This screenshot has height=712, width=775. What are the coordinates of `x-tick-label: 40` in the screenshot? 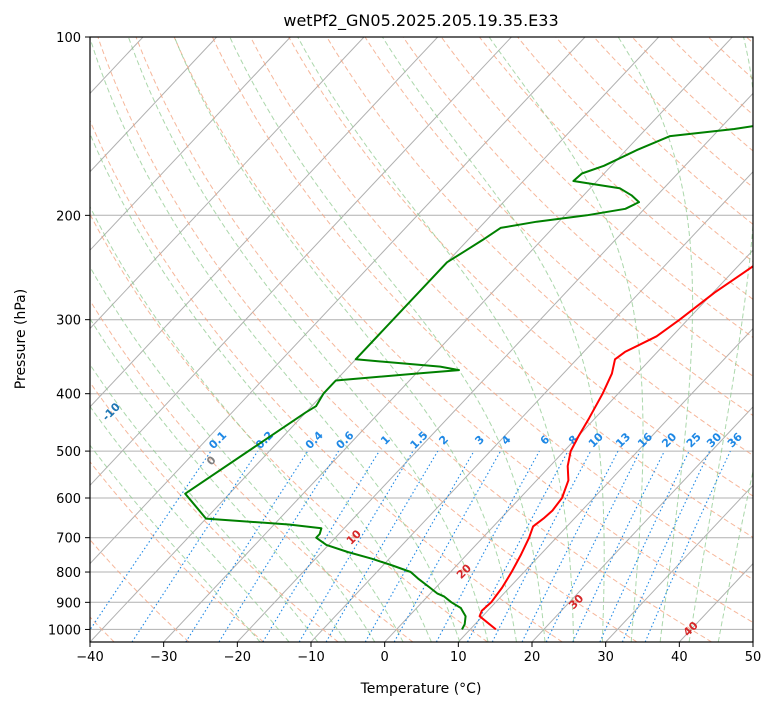 It's located at (679, 657).